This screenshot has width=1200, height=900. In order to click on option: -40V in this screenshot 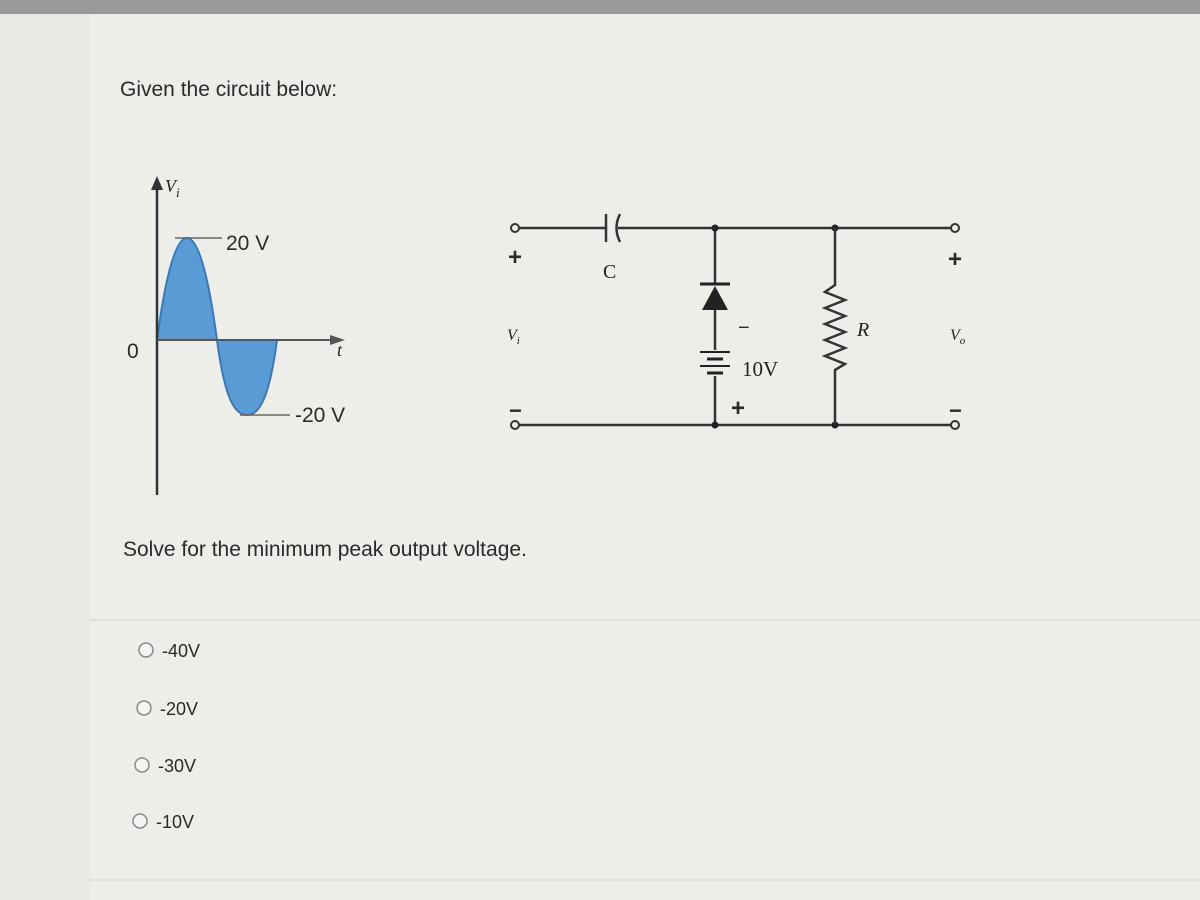, I will do `click(169, 651)`.